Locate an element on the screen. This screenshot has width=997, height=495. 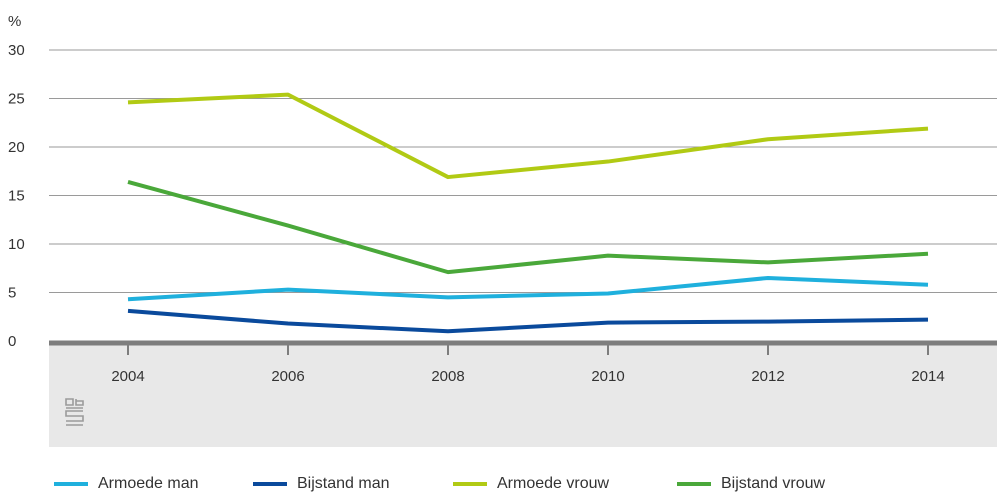
y-tick-label: 5 is located at coordinates (12, 293).